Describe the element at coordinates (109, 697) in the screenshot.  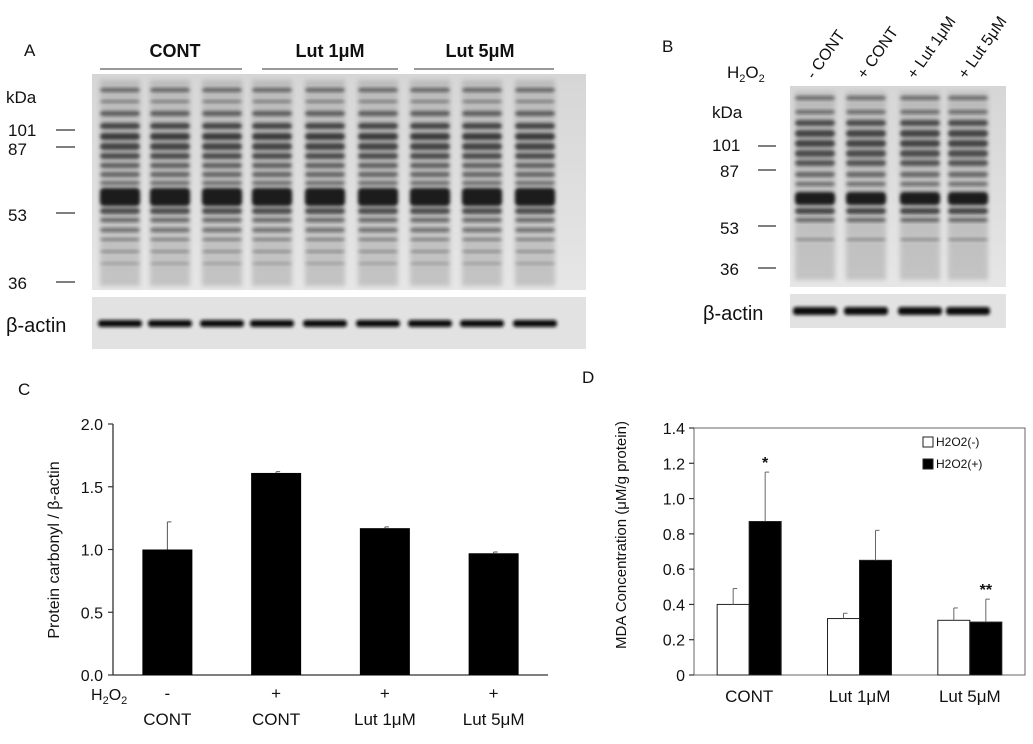
I see `h2o2-row-label: H2O2` at that location.